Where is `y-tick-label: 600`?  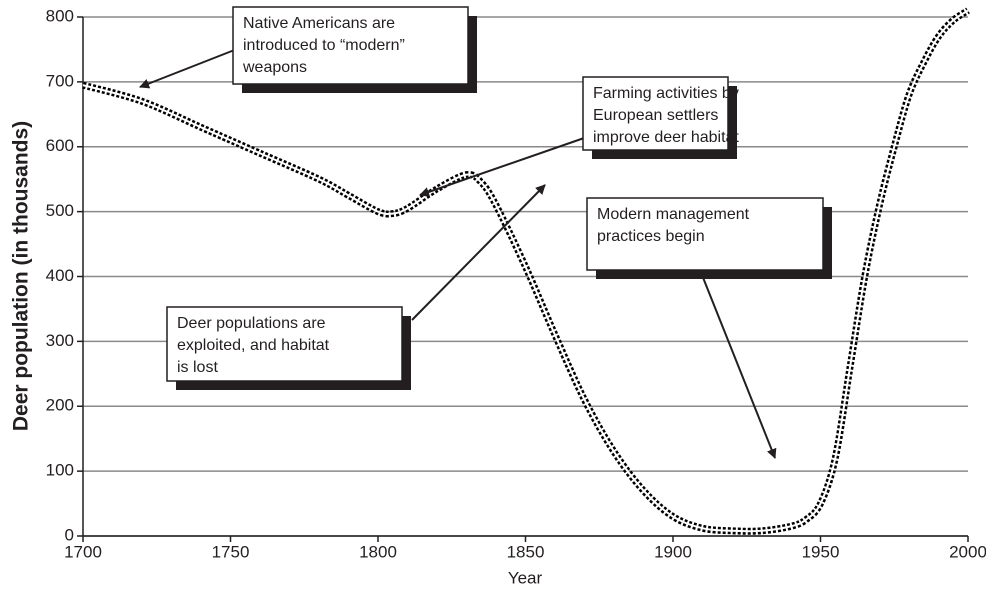
y-tick-label: 600 is located at coordinates (60, 145).